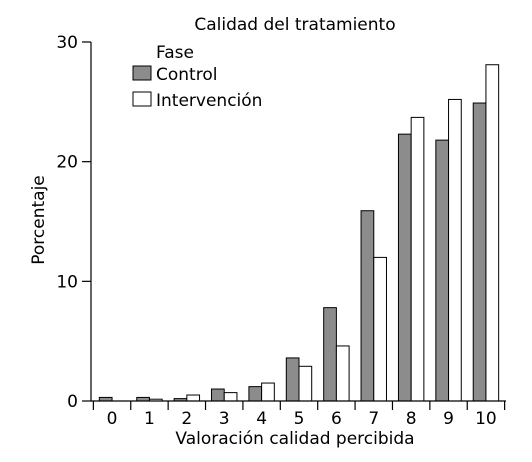  Describe the element at coordinates (448, 419) in the screenshot. I see `x-tick-label-9: 9` at that location.